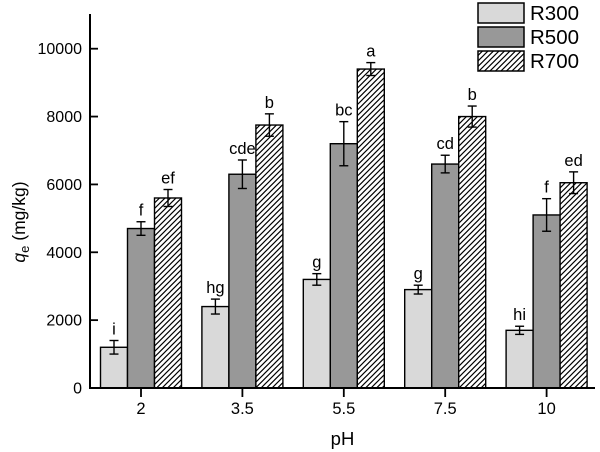 This screenshot has width=600, height=452. I want to click on error-bar-r700-ph3.5, so click(269, 125).